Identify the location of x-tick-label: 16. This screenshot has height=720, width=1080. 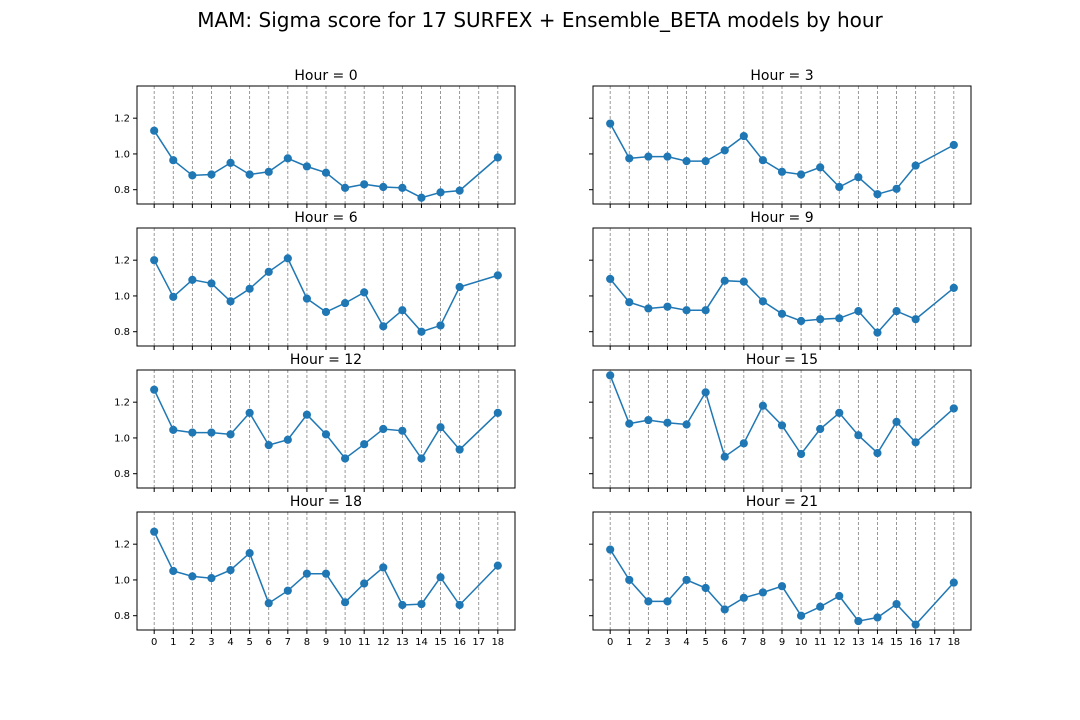
(915, 642).